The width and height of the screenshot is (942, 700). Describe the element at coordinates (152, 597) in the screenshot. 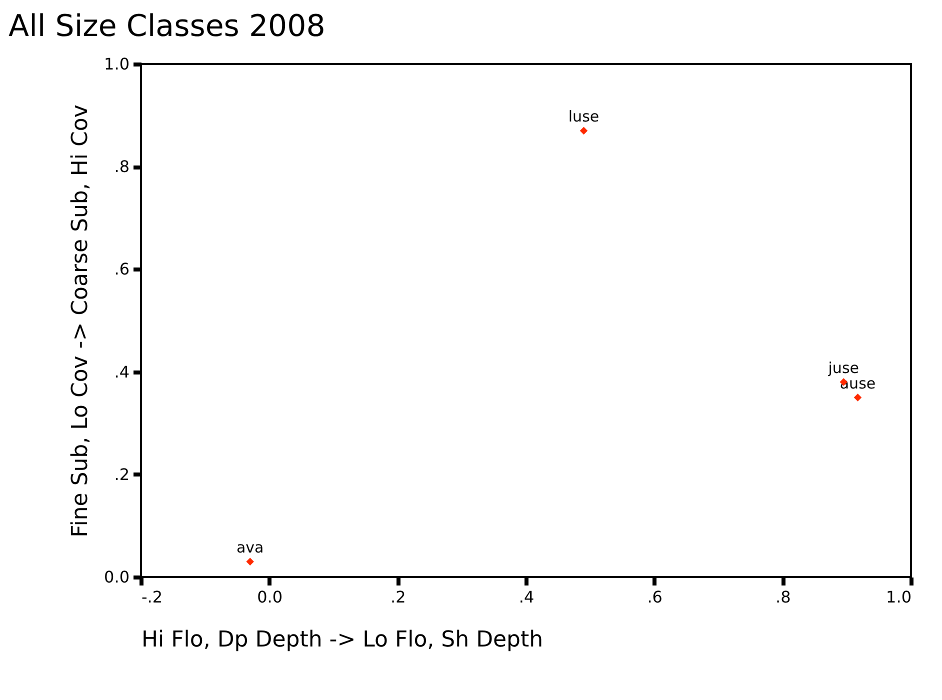

I see `x-tick-label: -.2` at that location.